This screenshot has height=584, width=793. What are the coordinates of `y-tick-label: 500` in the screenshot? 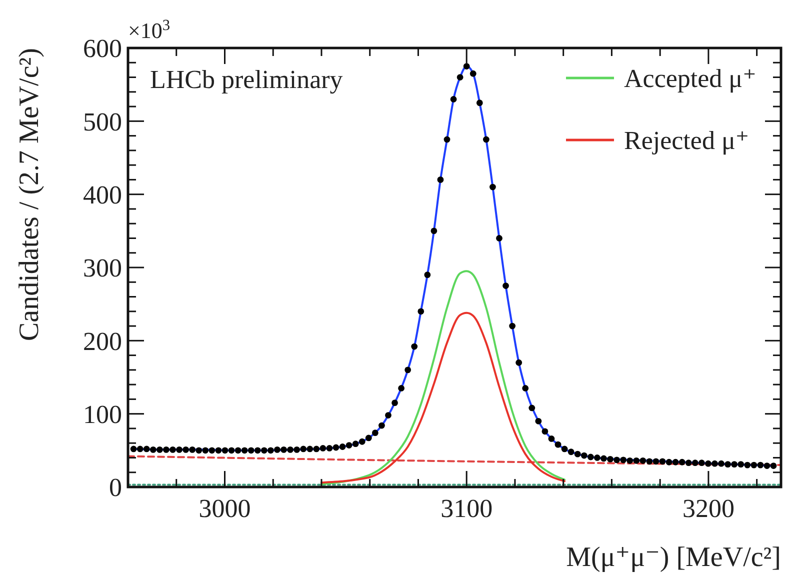 It's located at (102, 121).